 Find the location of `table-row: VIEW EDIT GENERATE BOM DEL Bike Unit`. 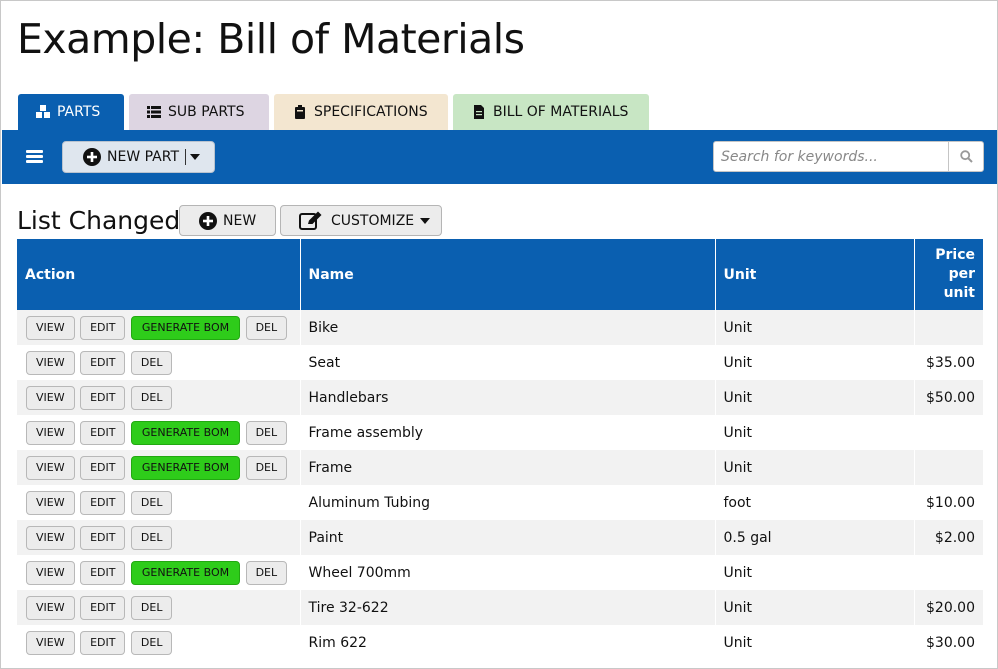

table-row: VIEW EDIT GENERATE BOM DEL Bike Unit is located at coordinates (500, 327).